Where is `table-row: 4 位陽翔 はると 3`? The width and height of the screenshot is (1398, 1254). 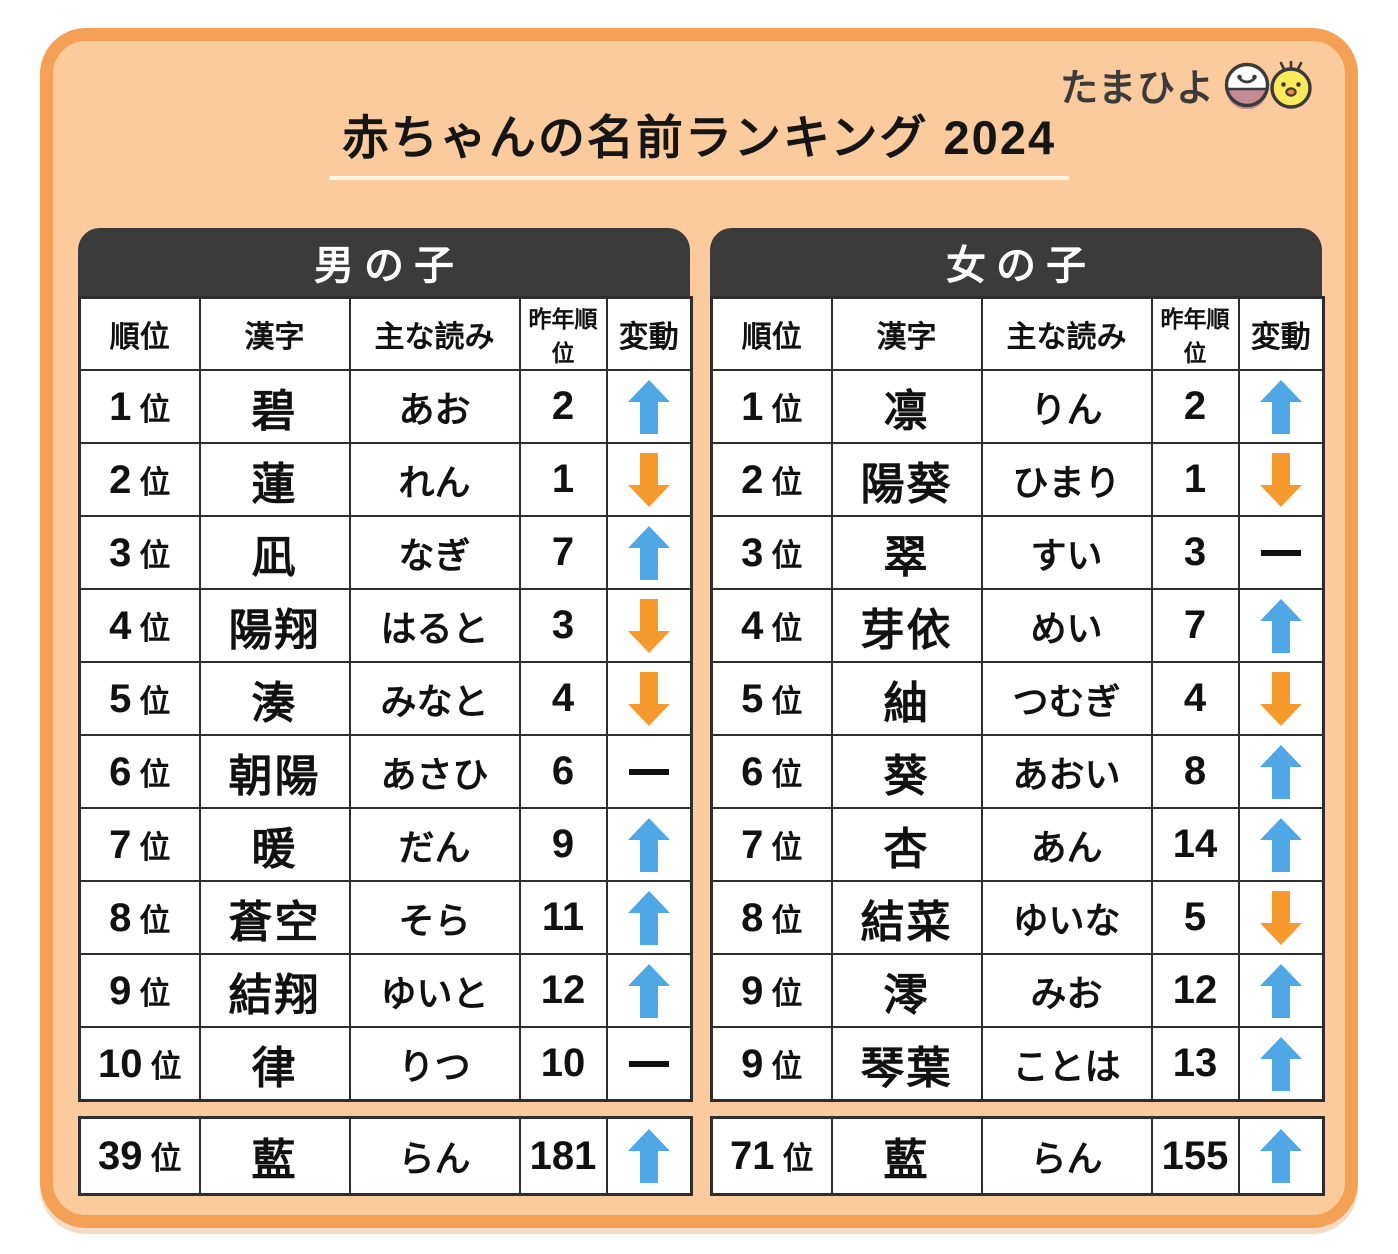 table-row: 4 位陽翔 はると 3 is located at coordinates (385, 625).